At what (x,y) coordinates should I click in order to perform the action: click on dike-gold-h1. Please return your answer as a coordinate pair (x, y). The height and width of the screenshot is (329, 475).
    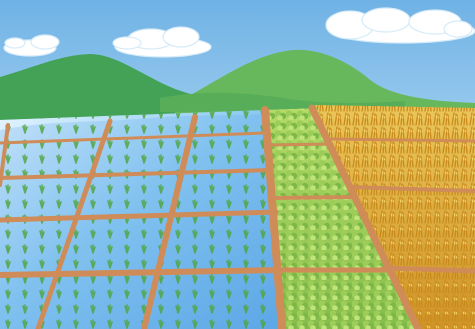
    Looking at the image, I should click on (401, 140).